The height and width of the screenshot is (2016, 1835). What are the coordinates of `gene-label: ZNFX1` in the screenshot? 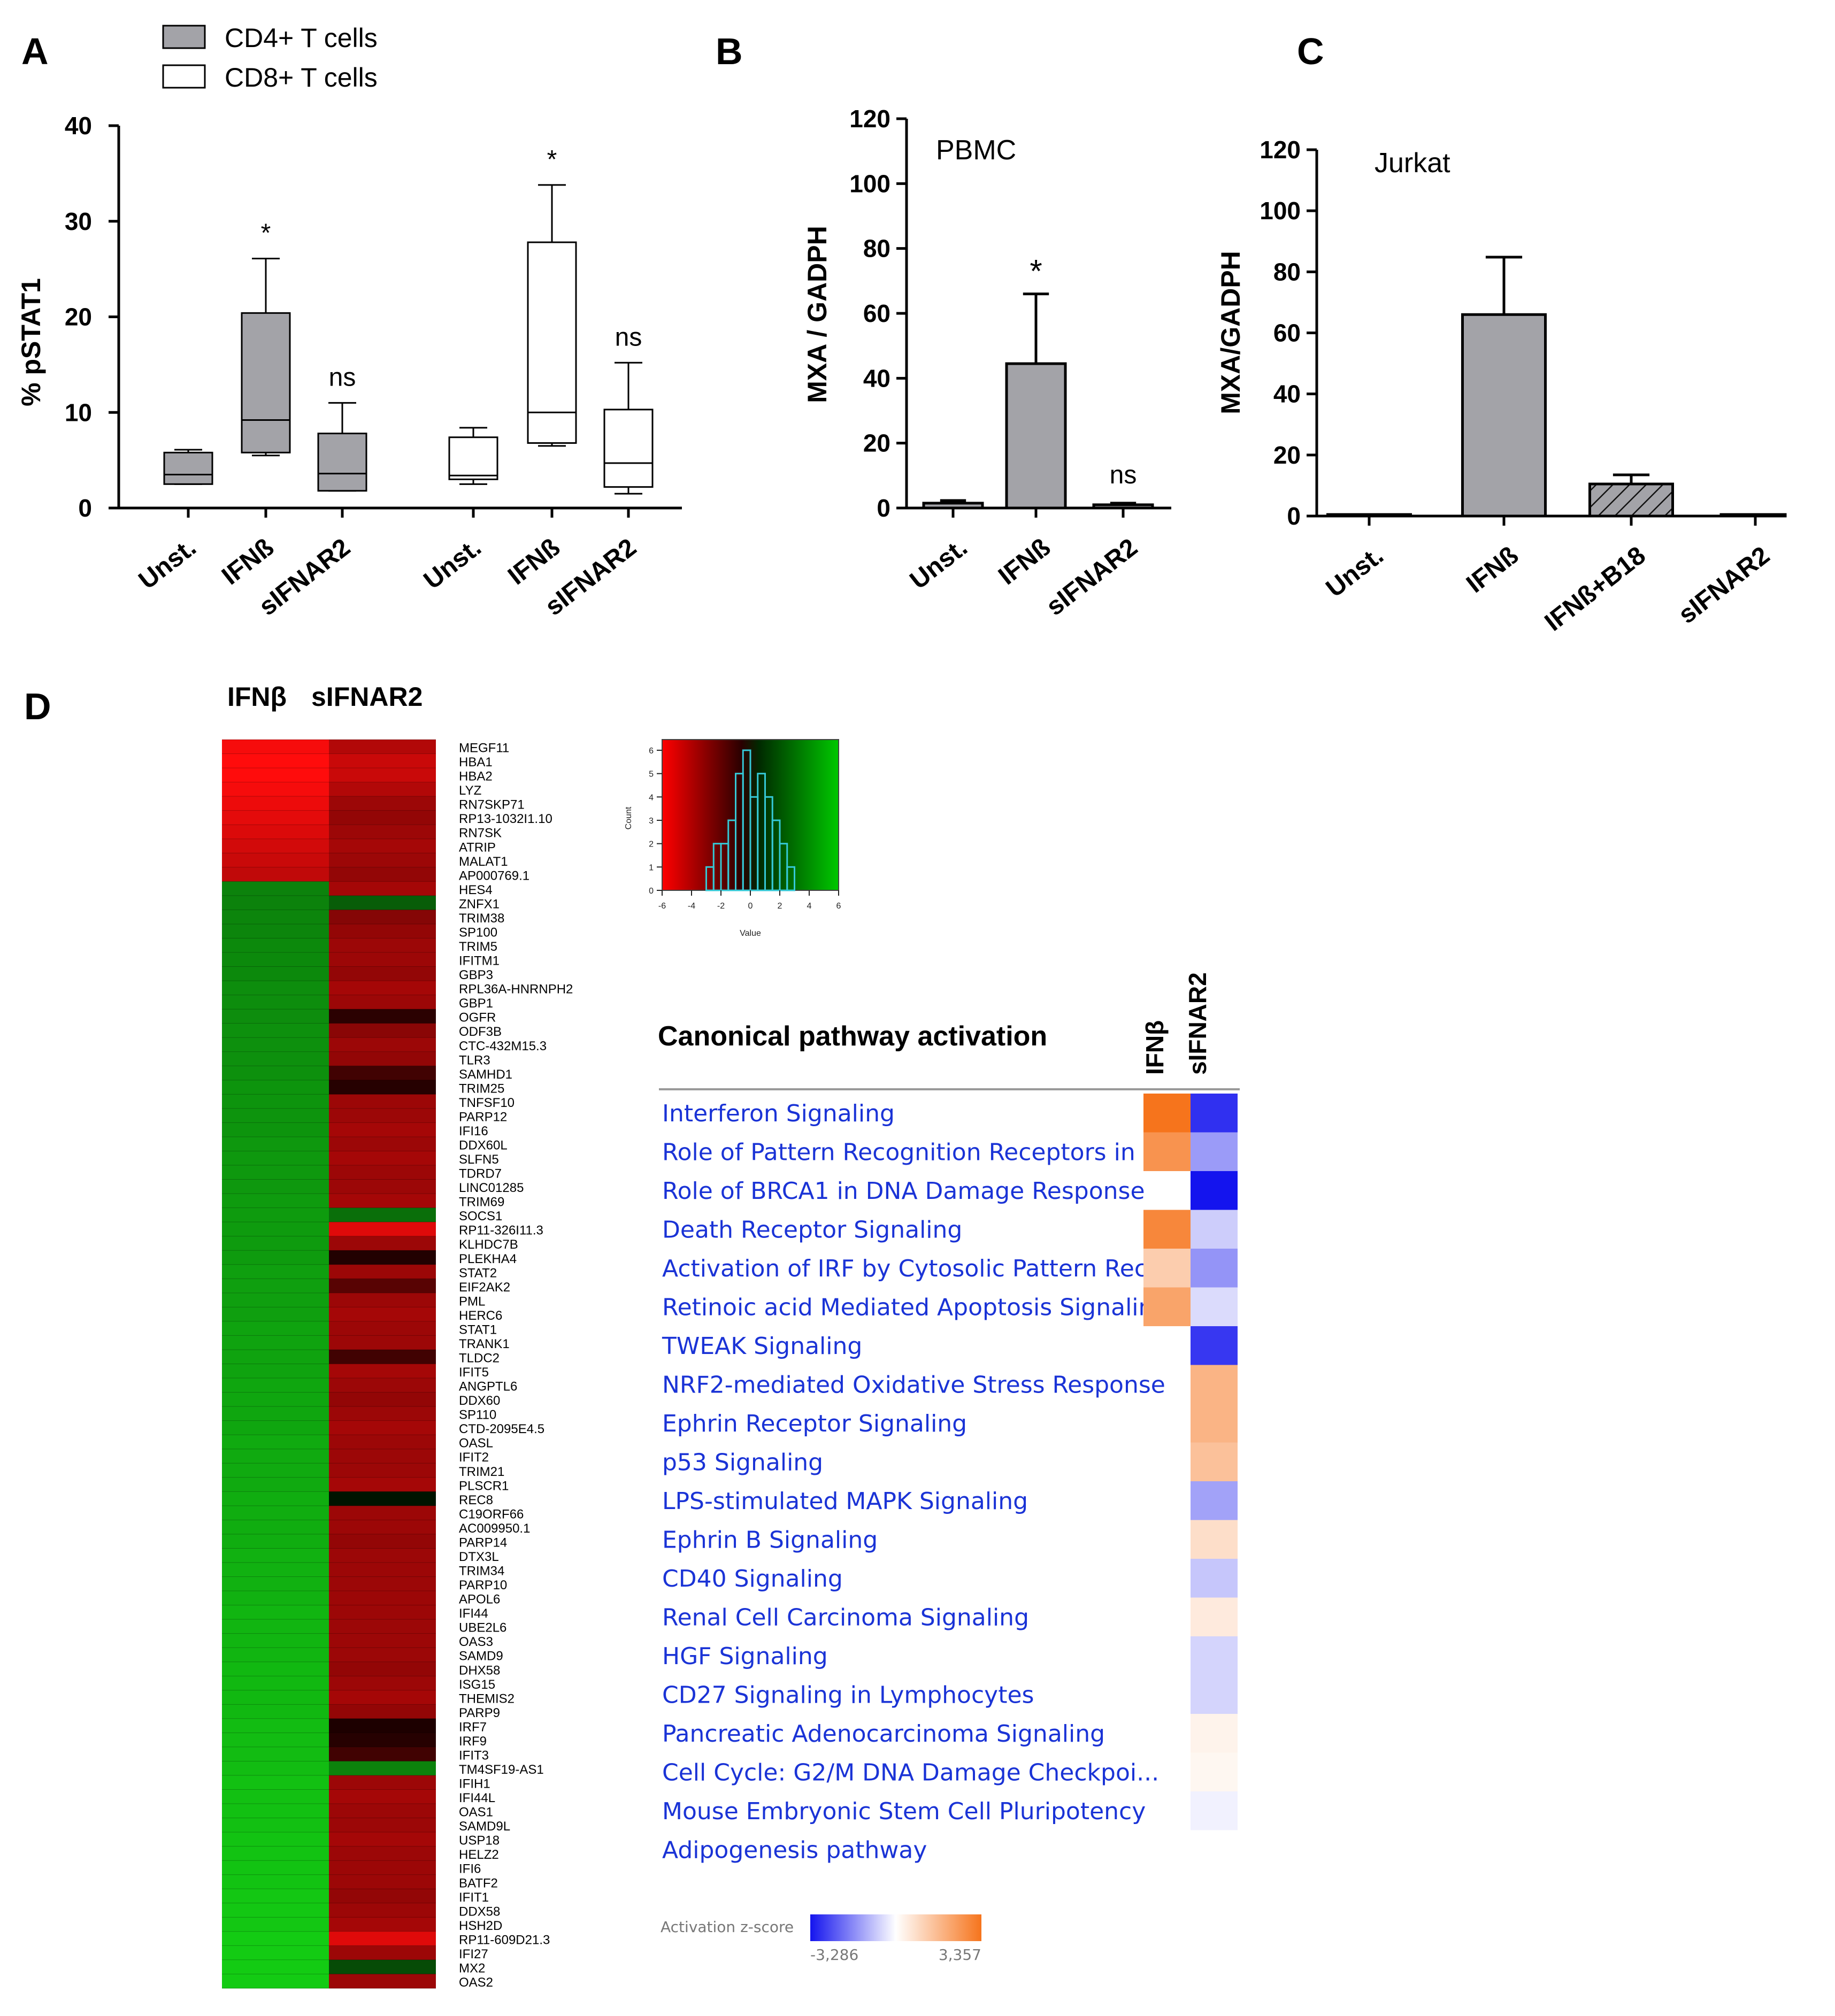 It's located at (479, 904).